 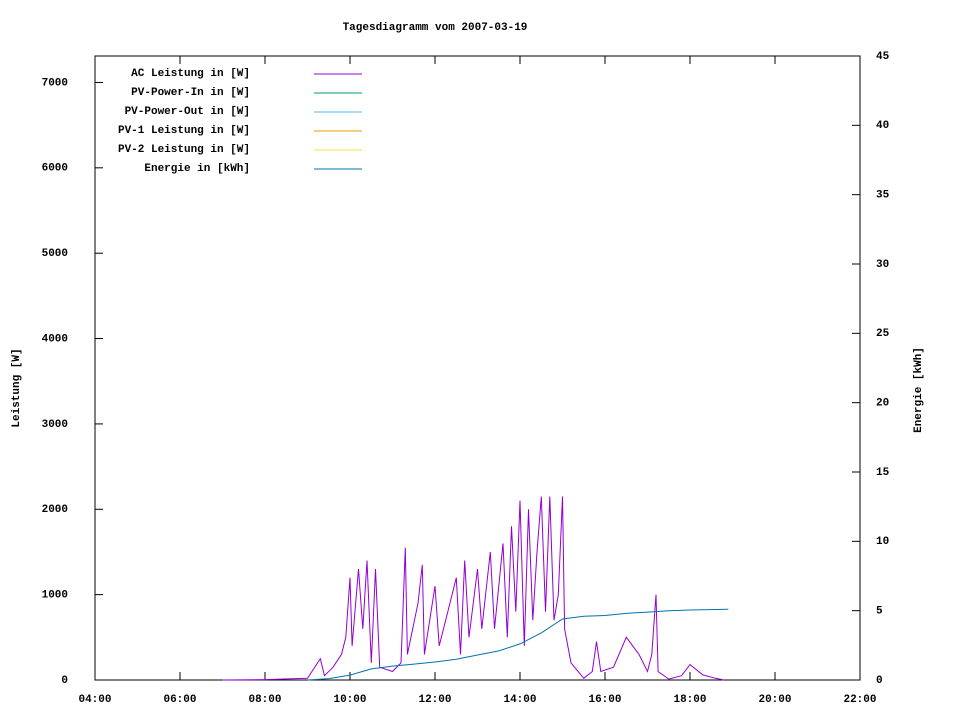 I want to click on x-tick-label: 18:00, so click(x=689, y=700).